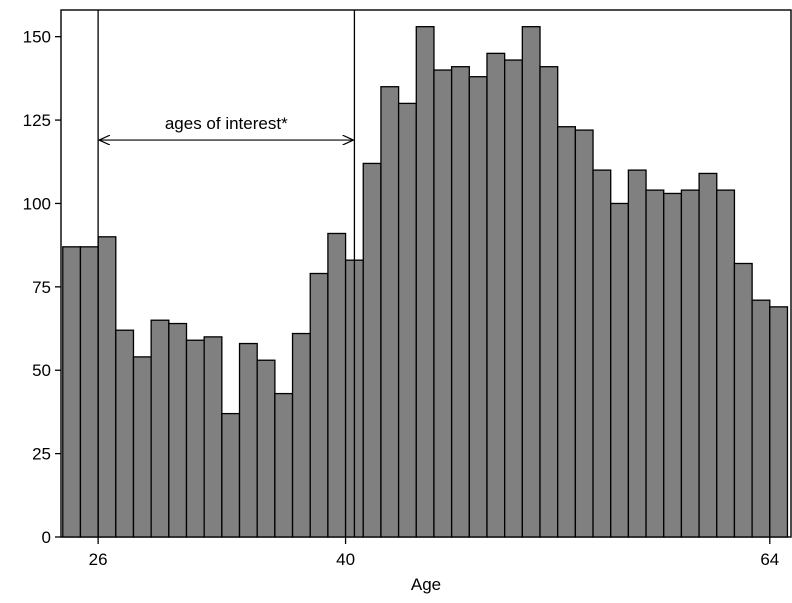 Image resolution: width=792 pixels, height=603 pixels. Describe the element at coordinates (98, 559) in the screenshot. I see `x-tick-label: 26` at that location.